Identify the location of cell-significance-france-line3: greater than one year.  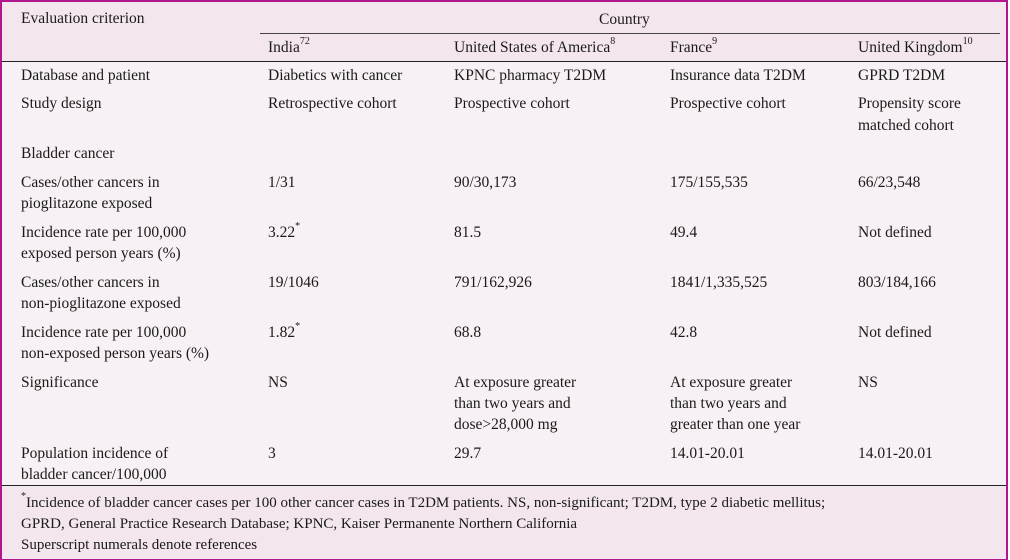
(735, 424).